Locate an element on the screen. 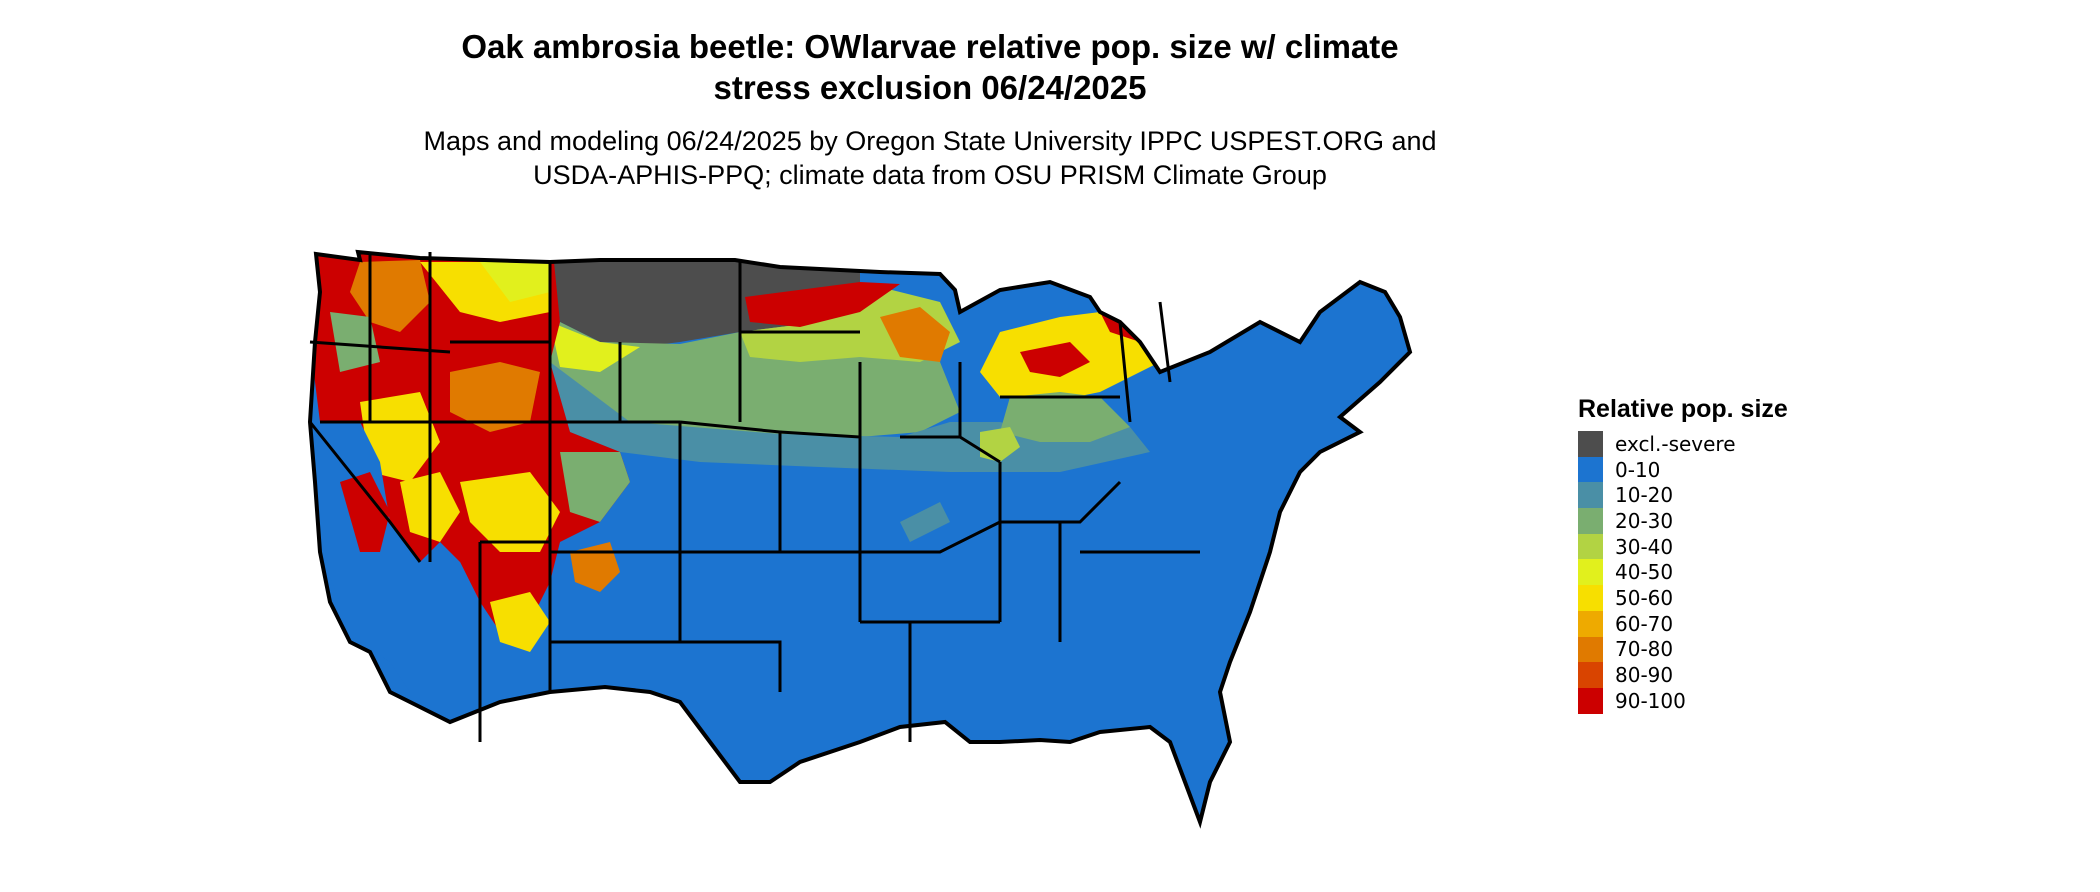  legend-label: 80-90 is located at coordinates (1644, 675).